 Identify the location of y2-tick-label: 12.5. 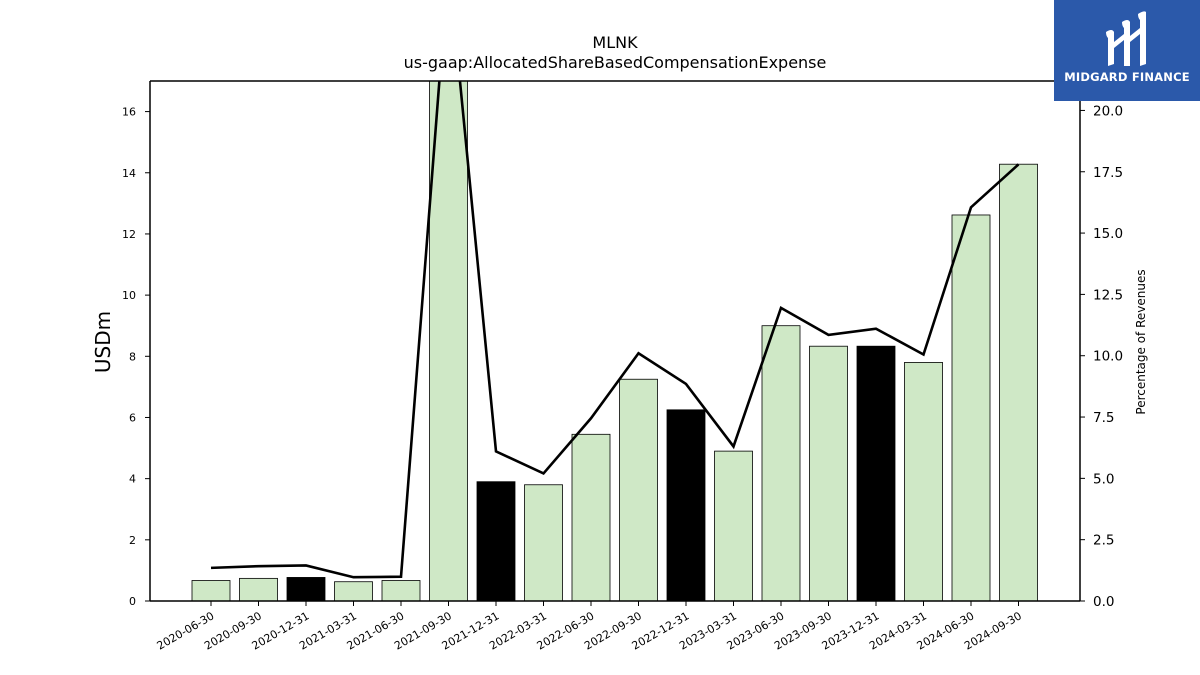
(1108, 295).